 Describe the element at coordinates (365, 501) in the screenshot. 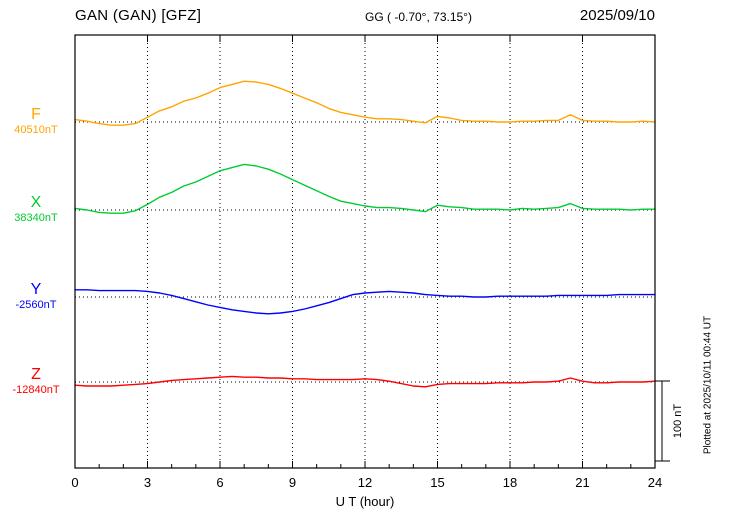

I see `x-axis-label: U T (hour)` at that location.